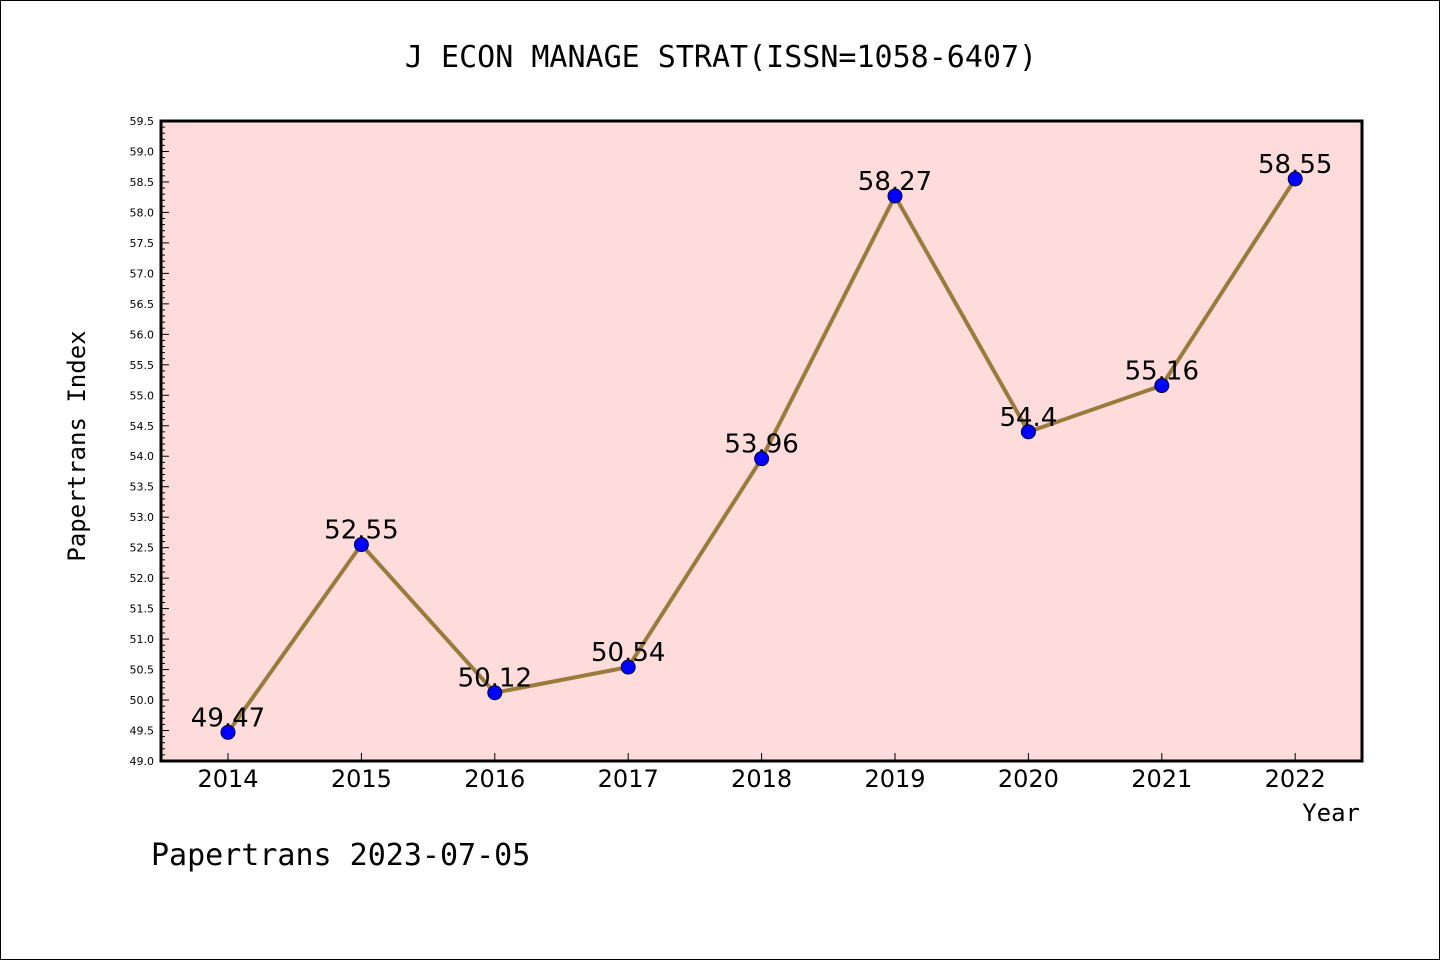 This screenshot has width=1440, height=961. What do you see at coordinates (1295, 779) in the screenshot?
I see `x-tick-label: 2022` at bounding box center [1295, 779].